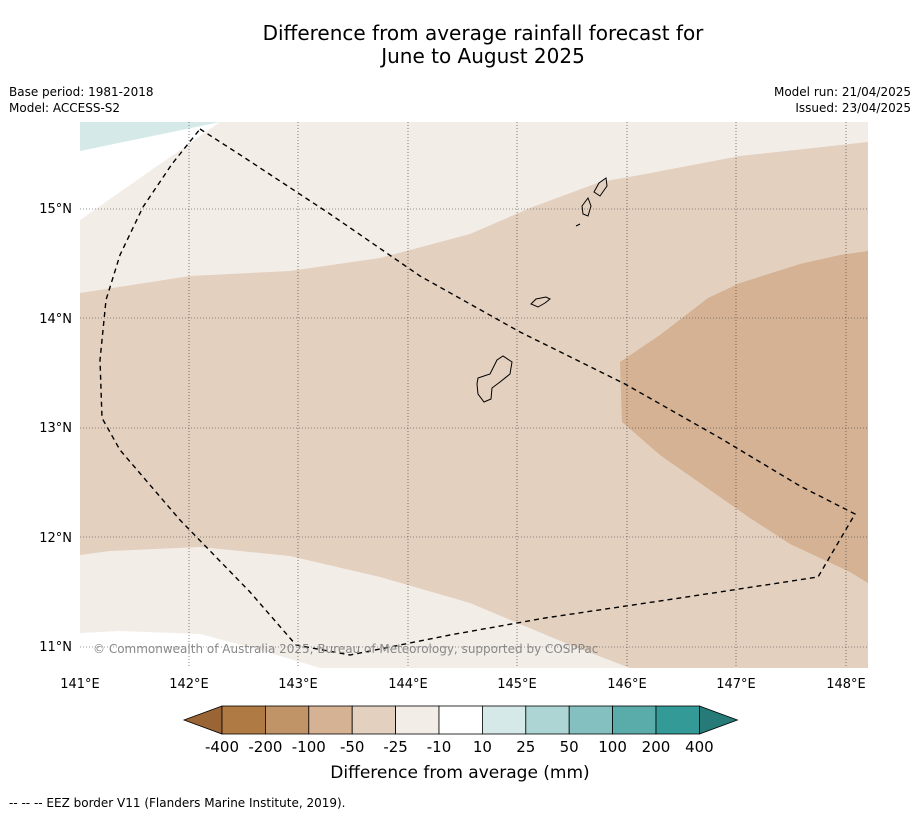 This screenshot has height=816, width=919. Describe the element at coordinates (578, 225) in the screenshot. I see `aguijan-island` at that location.